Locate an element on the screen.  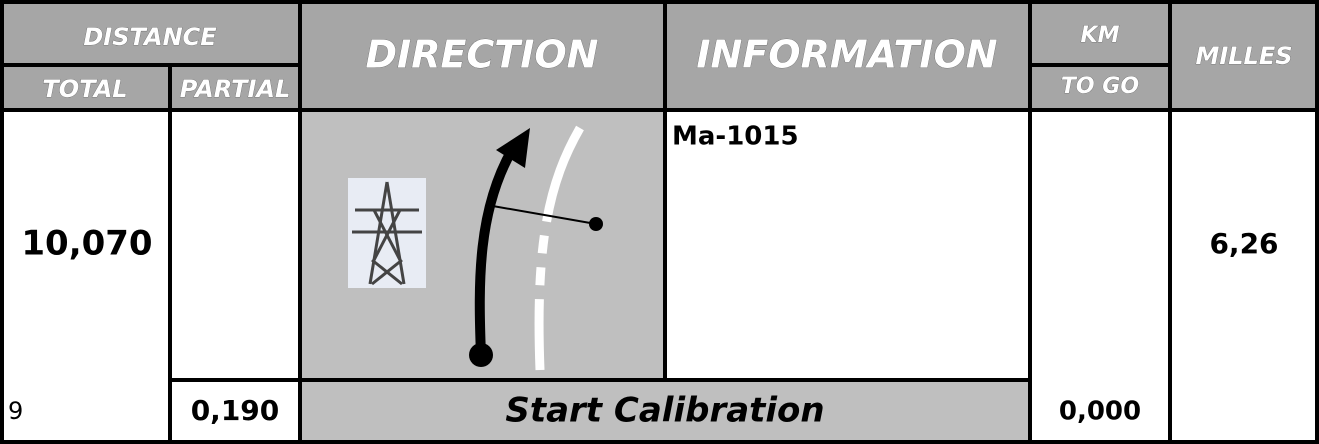
information: Ma-1015 is located at coordinates (735, 137).